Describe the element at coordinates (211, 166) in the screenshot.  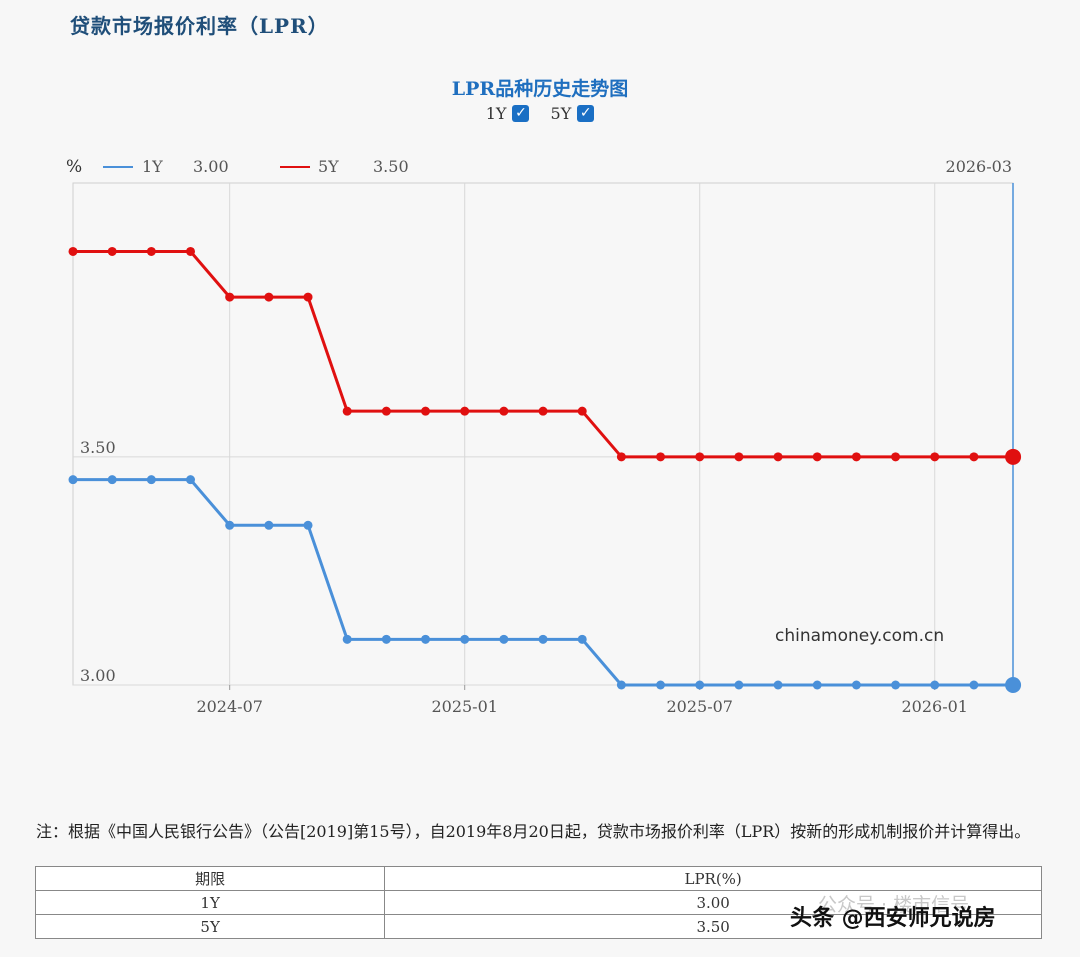
I see `legend-1y-value: 3.00` at that location.